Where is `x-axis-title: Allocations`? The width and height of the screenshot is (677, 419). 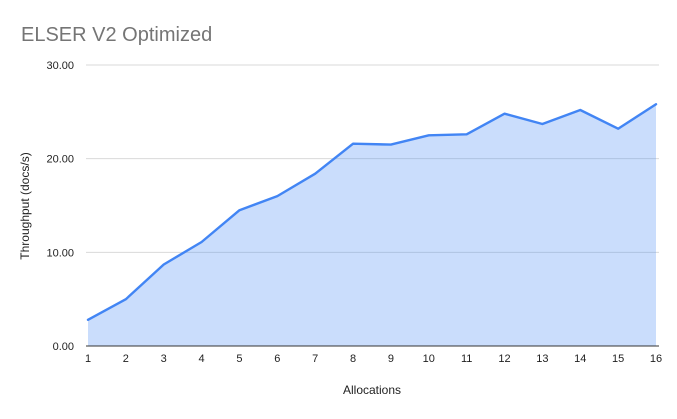 x-axis-title: Allocations is located at coordinates (372, 390).